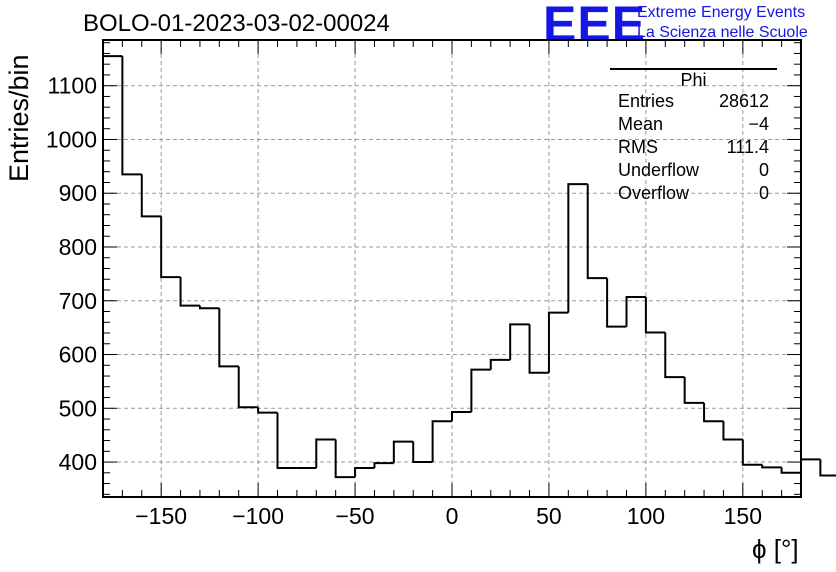 This screenshot has width=836, height=572. What do you see at coordinates (693, 193) in the screenshot?
I see `stats-row: Overflow 0` at bounding box center [693, 193].